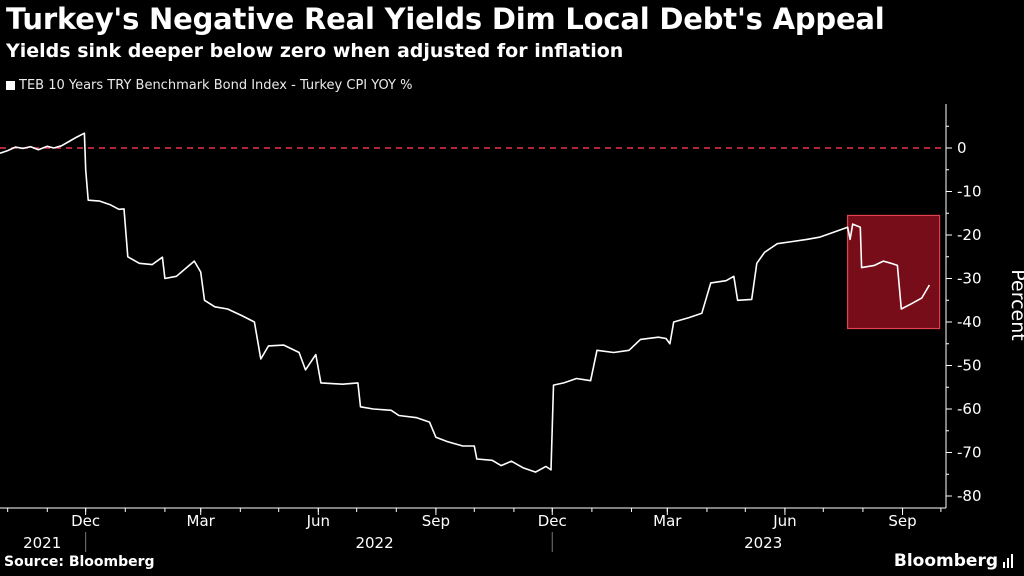 Image resolution: width=1024 pixels, height=576 pixels. Describe the element at coordinates (969, 366) in the screenshot. I see `y-tick-label: -50` at that location.